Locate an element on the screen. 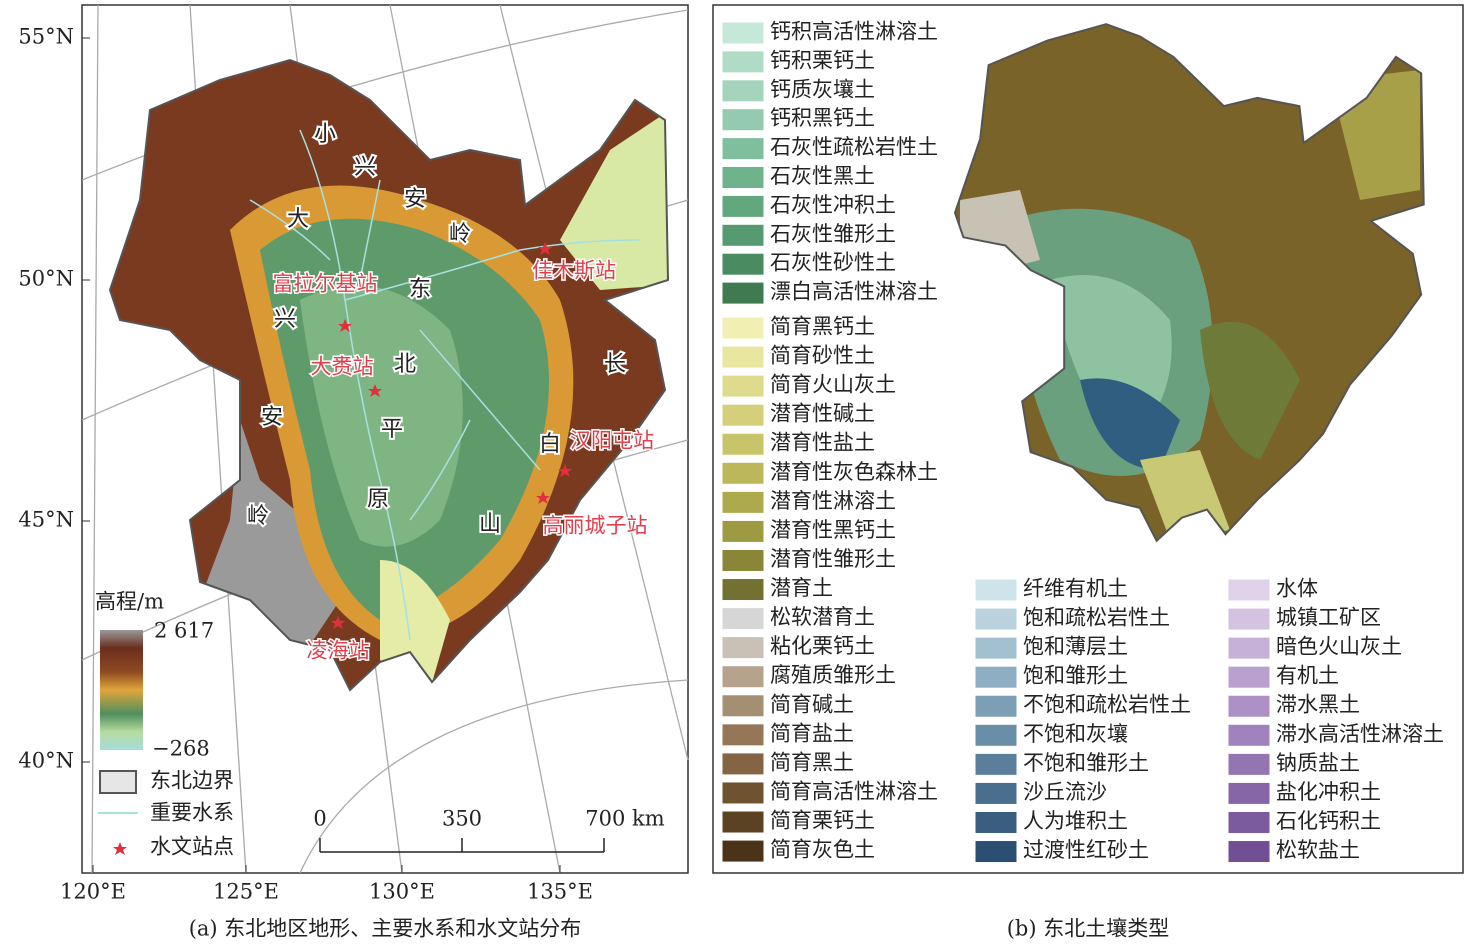 This screenshot has width=1473, height=948. legend-label: 潜育土 is located at coordinates (801, 588).